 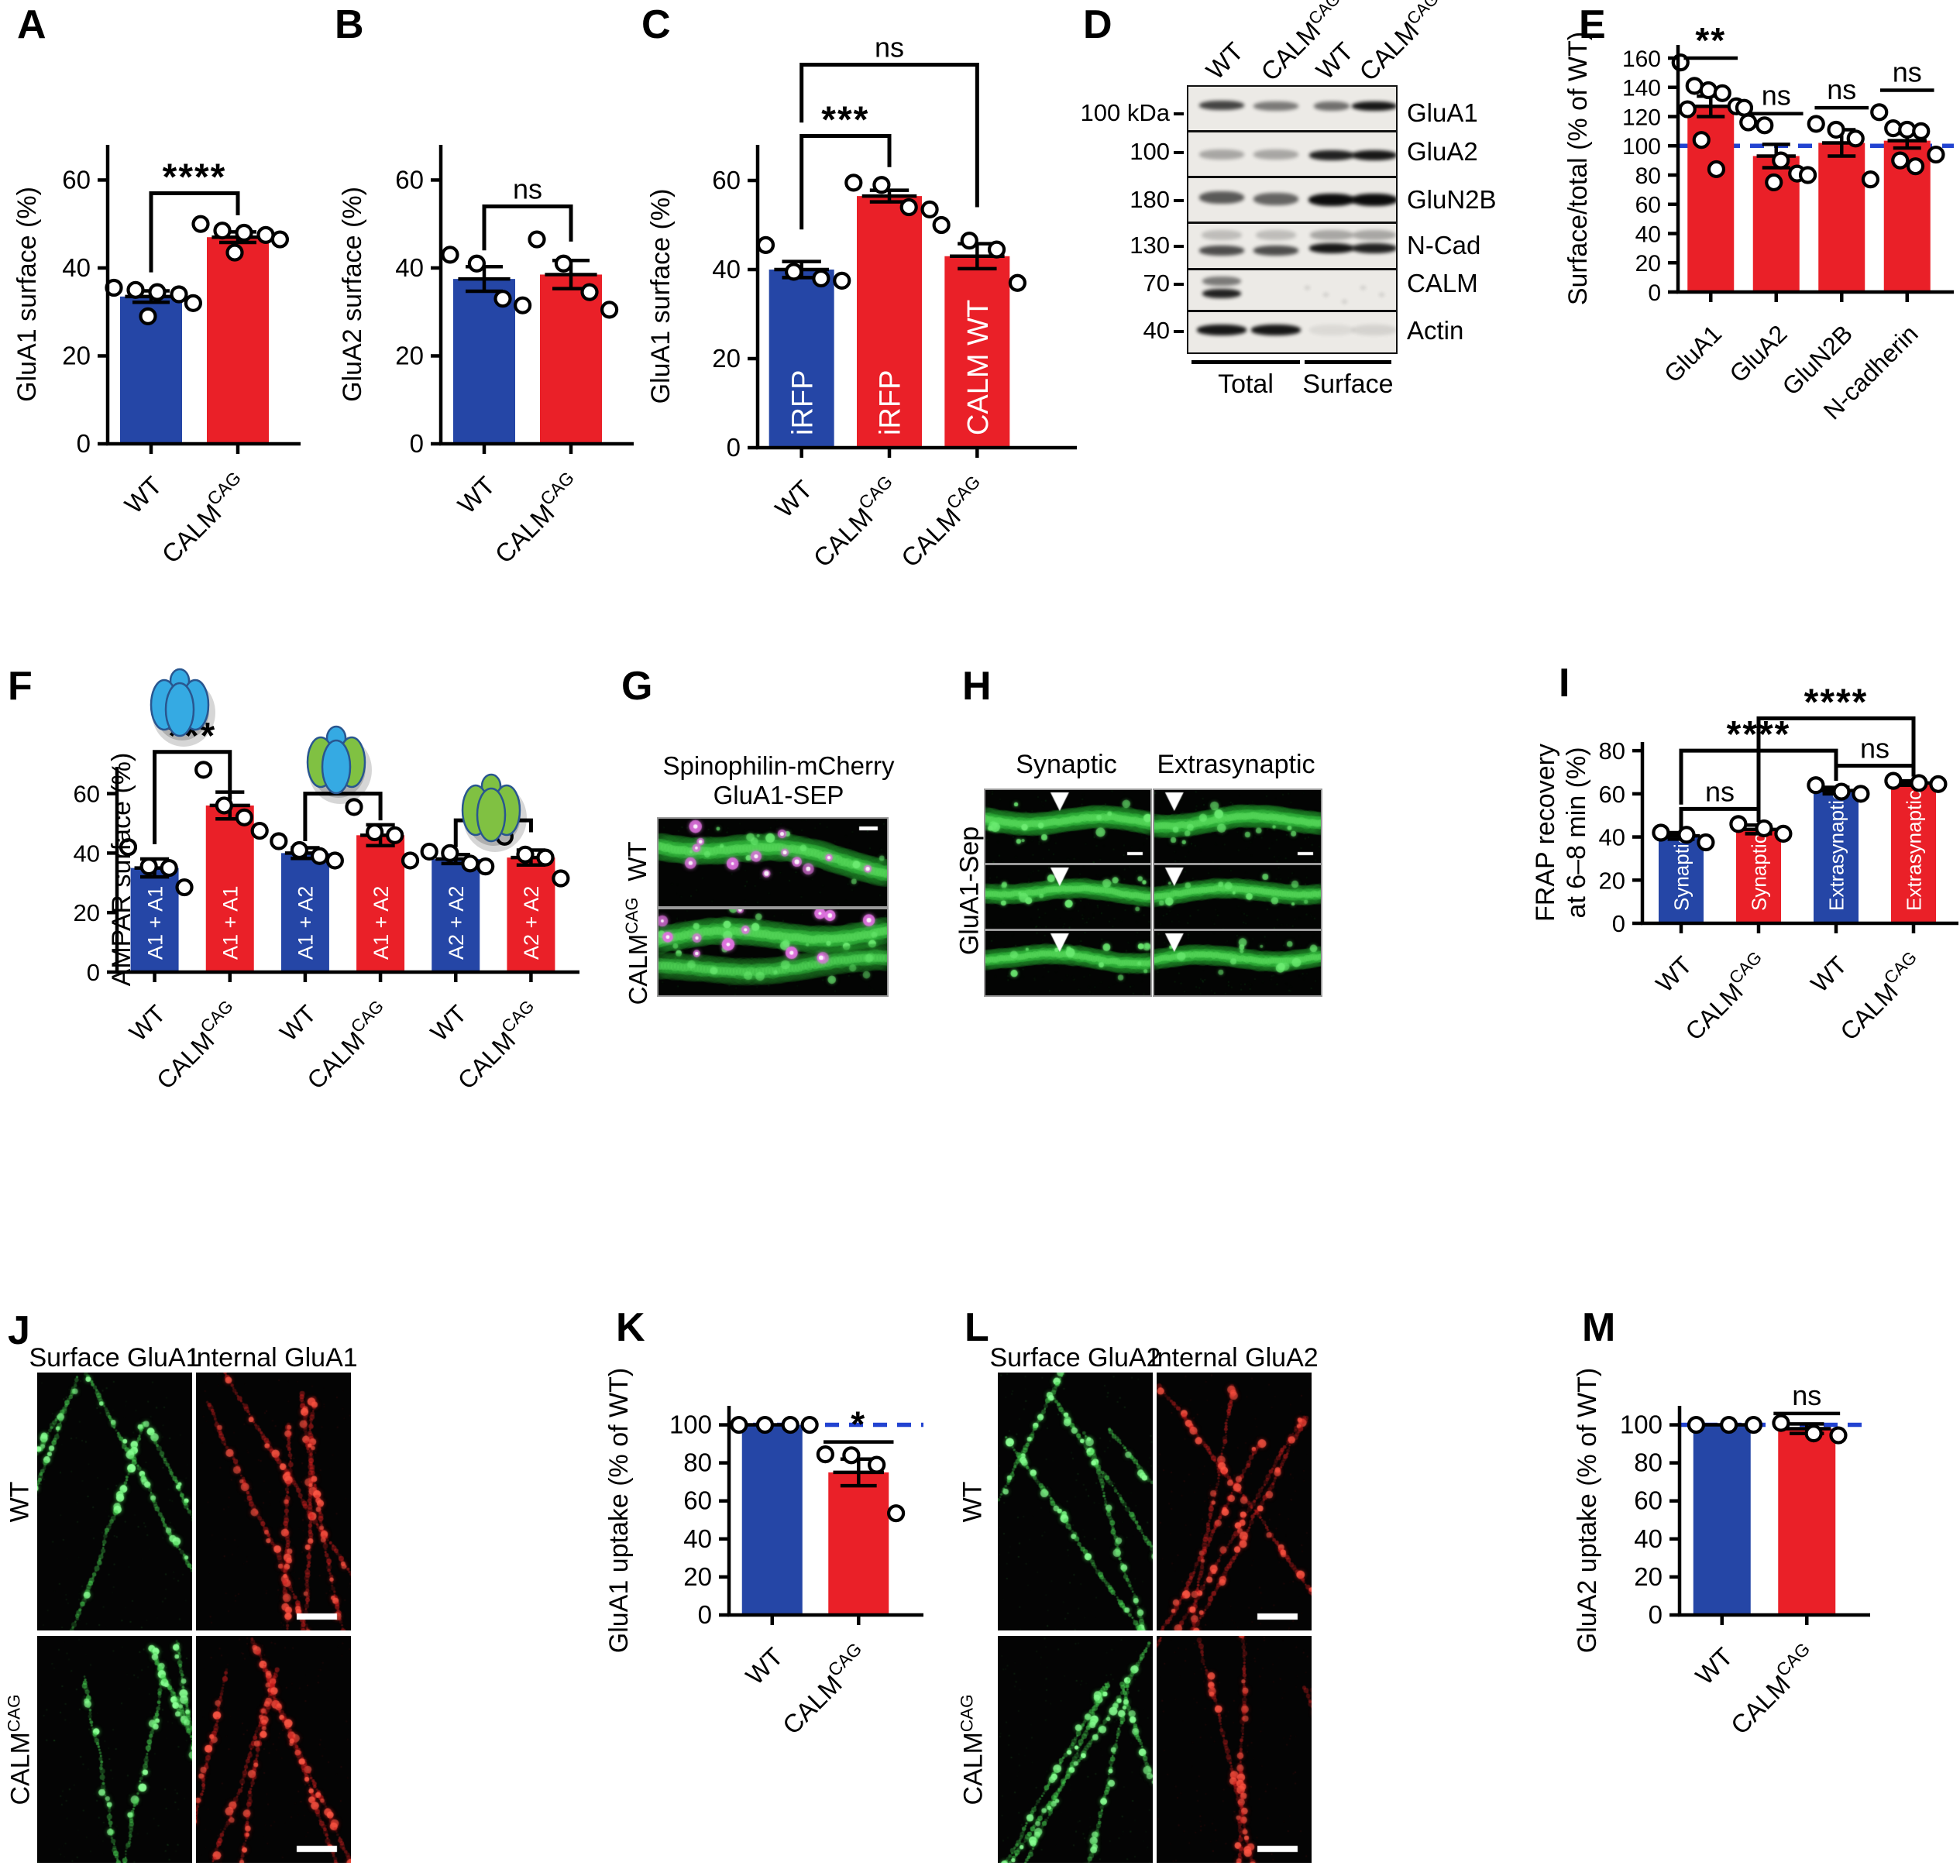 What do you see at coordinates (977, 686) in the screenshot?
I see `panel-h-letter: H` at bounding box center [977, 686].